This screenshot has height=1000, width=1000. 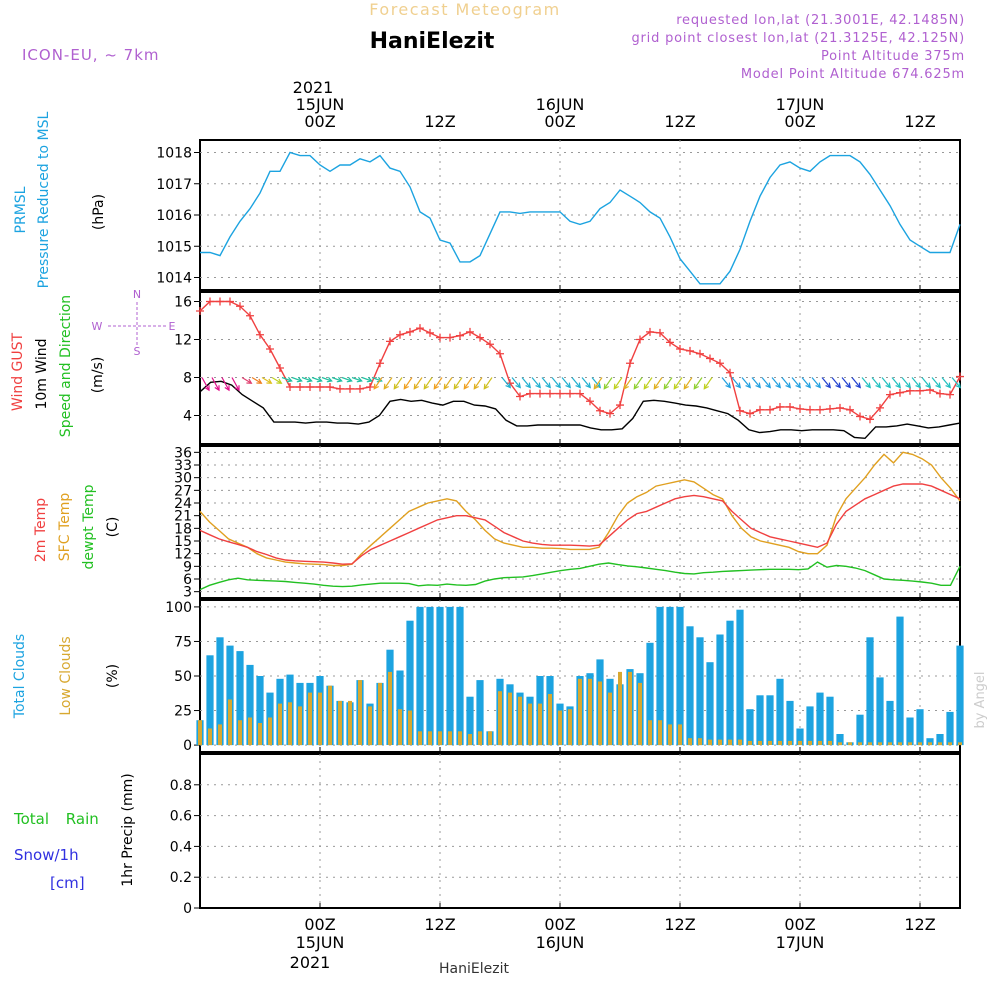 I want to click on rain-label: Total Rain, so click(x=56, y=819).